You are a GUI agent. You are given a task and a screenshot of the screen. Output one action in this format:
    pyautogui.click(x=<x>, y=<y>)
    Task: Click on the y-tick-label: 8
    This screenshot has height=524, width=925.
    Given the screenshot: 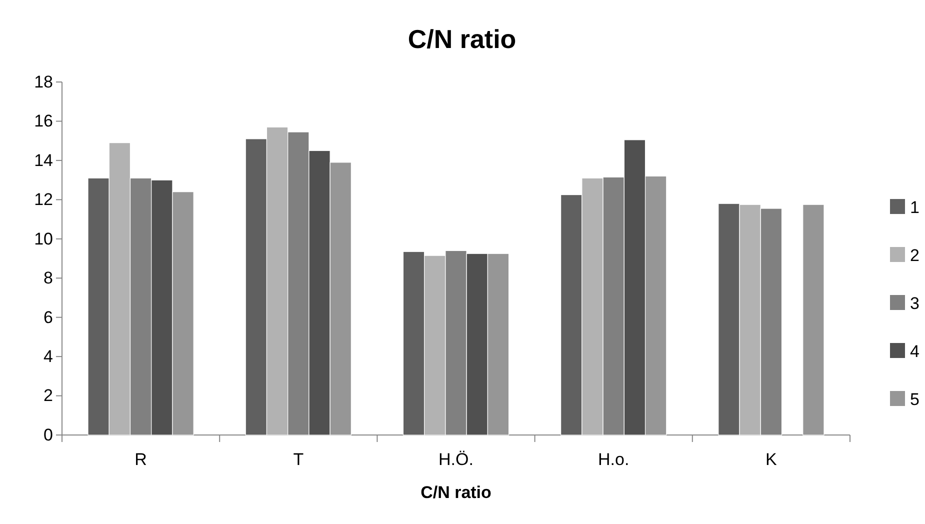 What is the action you would take?
    pyautogui.click(x=48, y=278)
    